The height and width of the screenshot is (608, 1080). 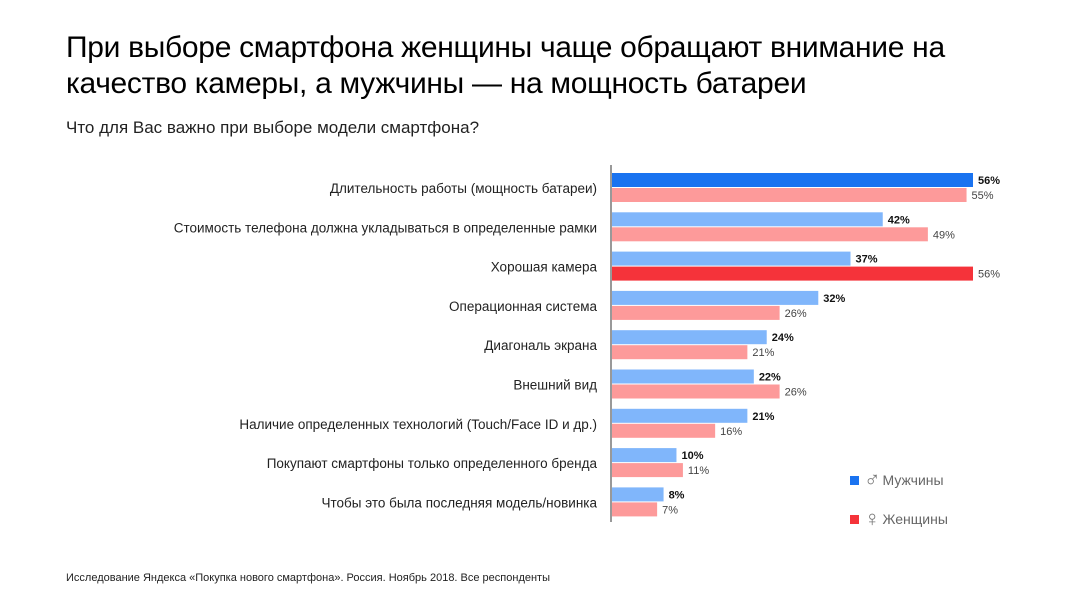 What do you see at coordinates (698, 471) in the screenshot?
I see `data-label-women: 11%` at bounding box center [698, 471].